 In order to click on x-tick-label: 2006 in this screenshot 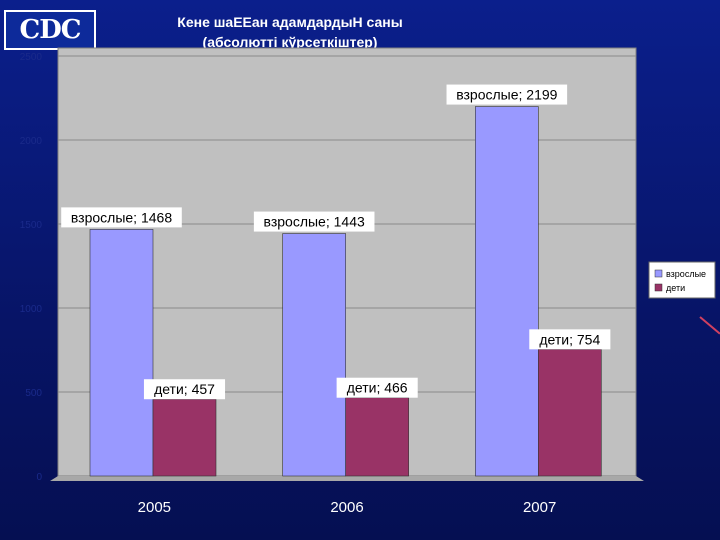, I will do `click(346, 507)`.